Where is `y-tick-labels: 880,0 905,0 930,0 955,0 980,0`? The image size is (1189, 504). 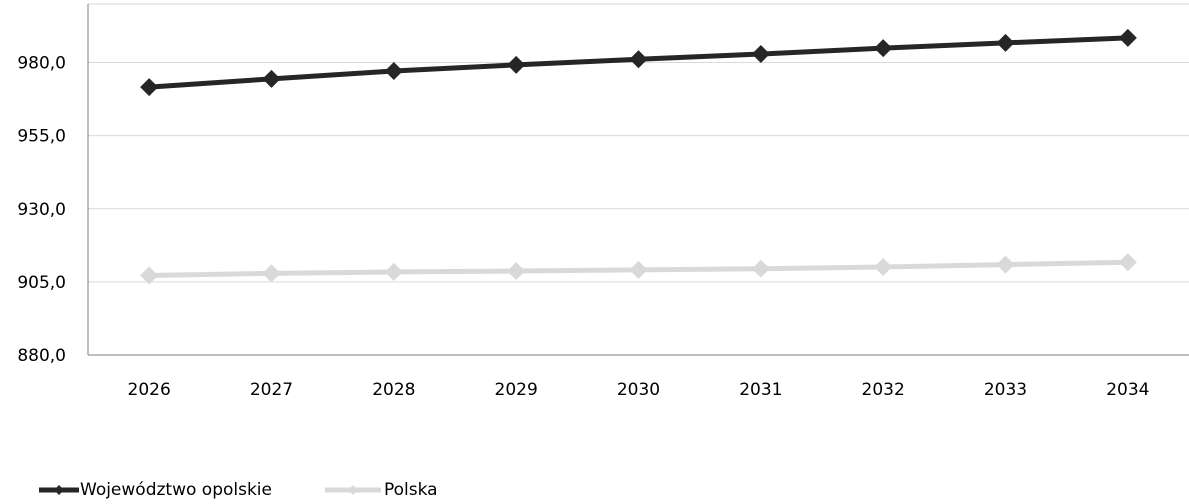 y-tick-labels: 880,0 905,0 930,0 955,0 980,0 is located at coordinates (41, 210).